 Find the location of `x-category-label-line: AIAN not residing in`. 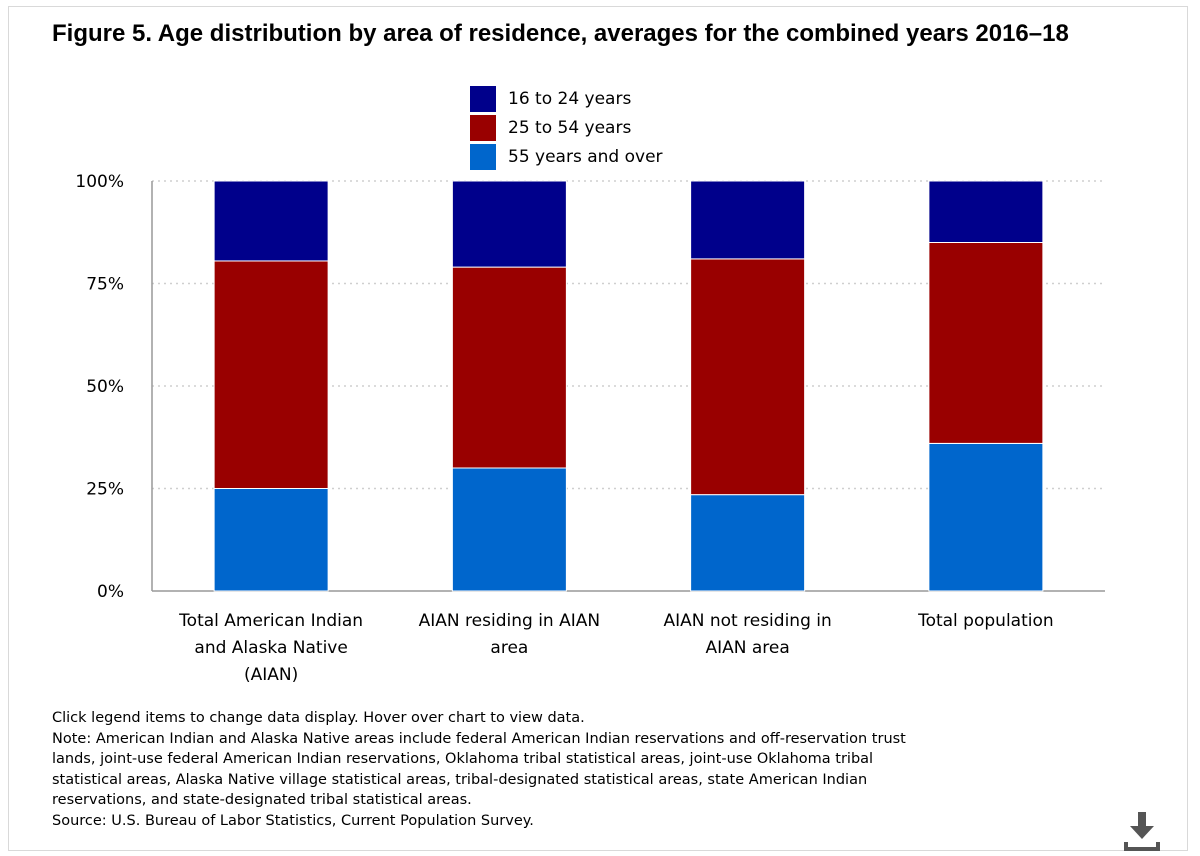

x-category-label-line: AIAN not residing in is located at coordinates (747, 621).